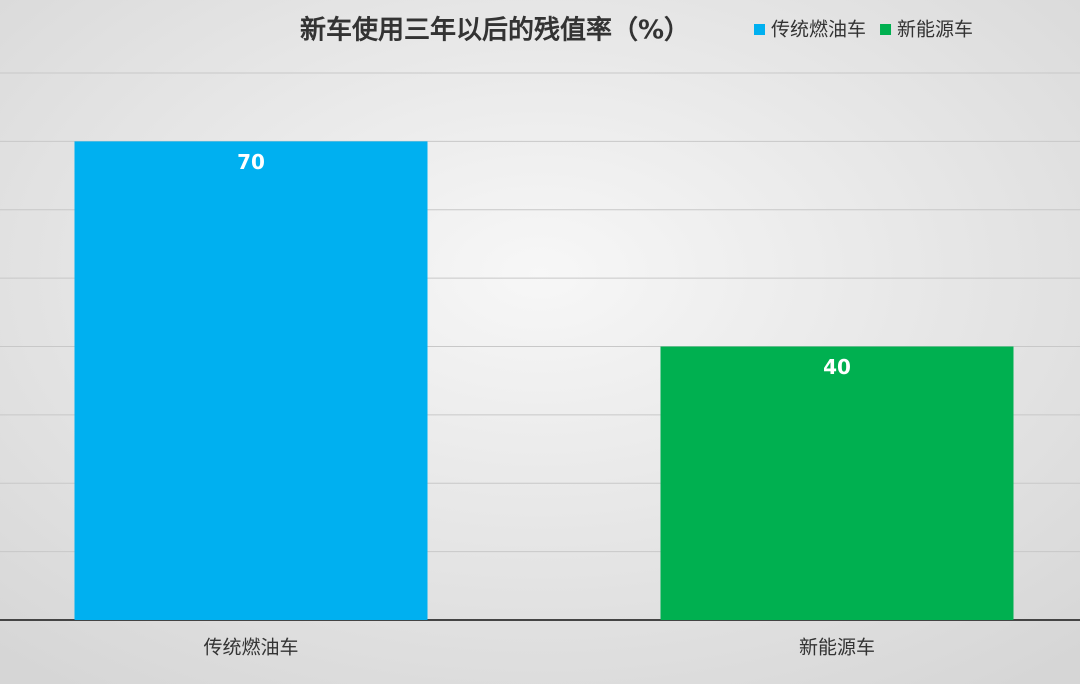 This screenshot has width=1080, height=684. Describe the element at coordinates (495, 30) in the screenshot. I see `chart-title: 新车使用三年以后的残值率（%）` at that location.